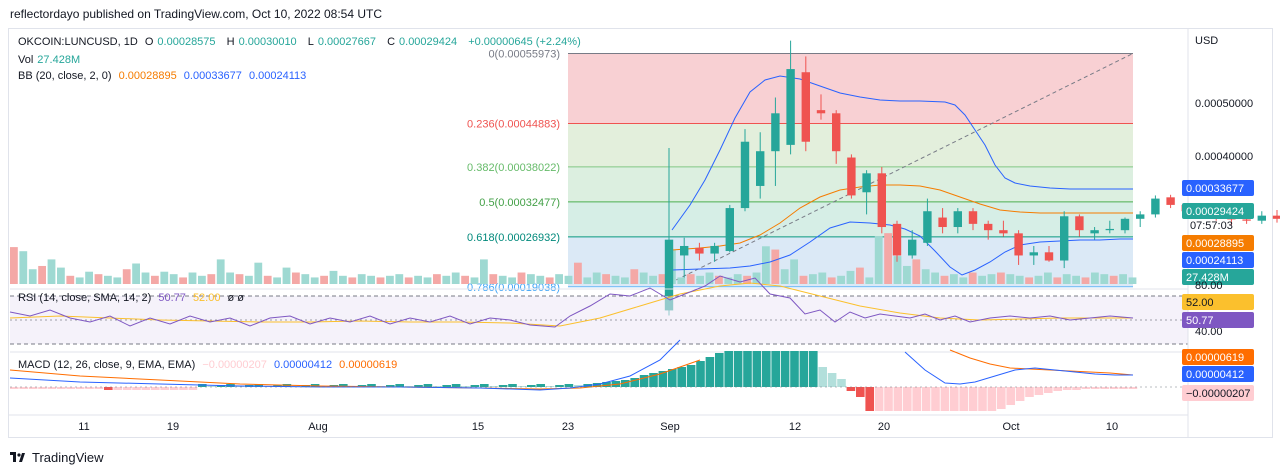 This screenshot has width=1280, height=476. I want to click on rsi-tick-label: 80.00, so click(1209, 286).